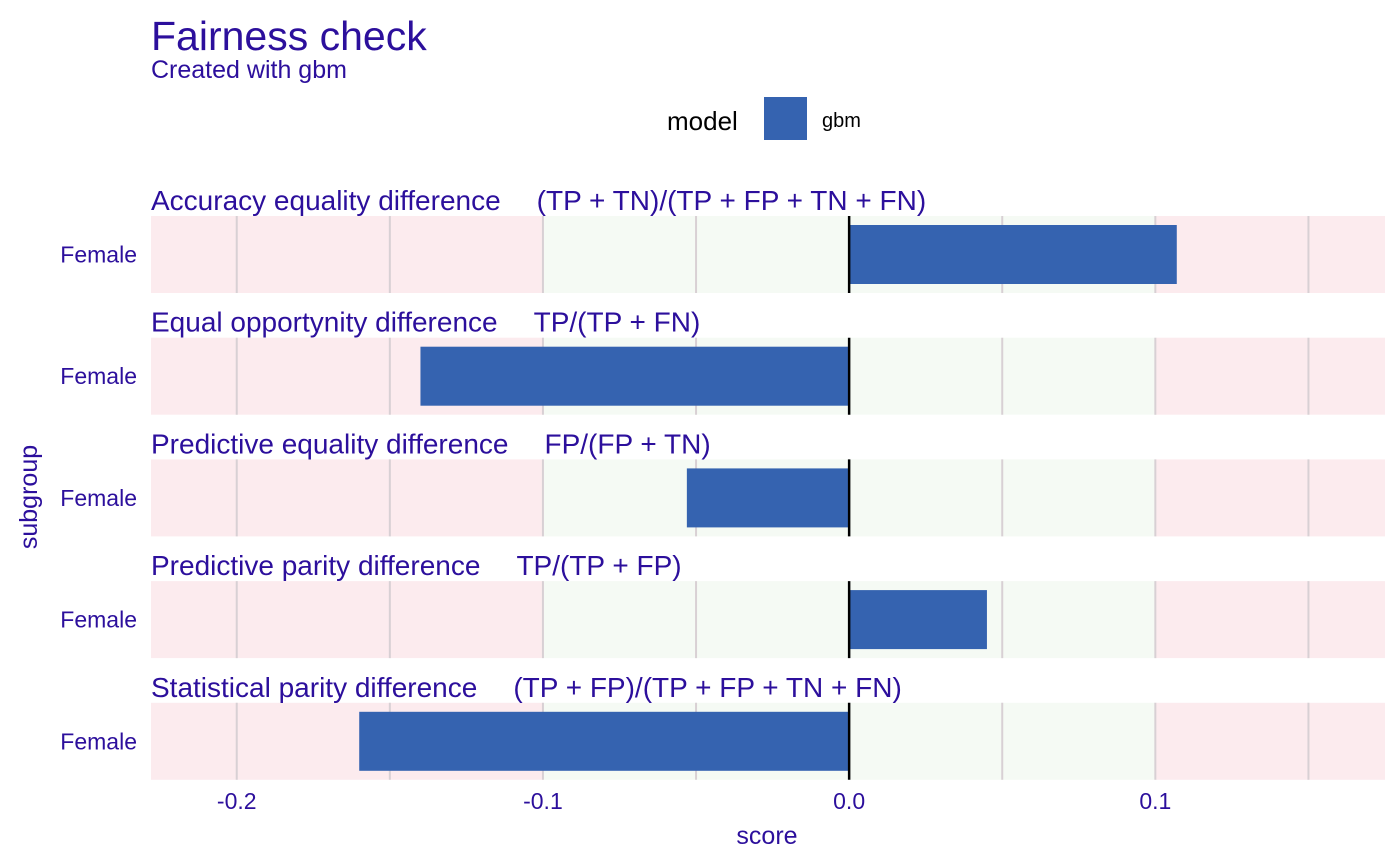 The height and width of the screenshot is (865, 1400). I want to click on facet-formula: (TP + FP)/(TP + FP + TN + FN), so click(707, 687).